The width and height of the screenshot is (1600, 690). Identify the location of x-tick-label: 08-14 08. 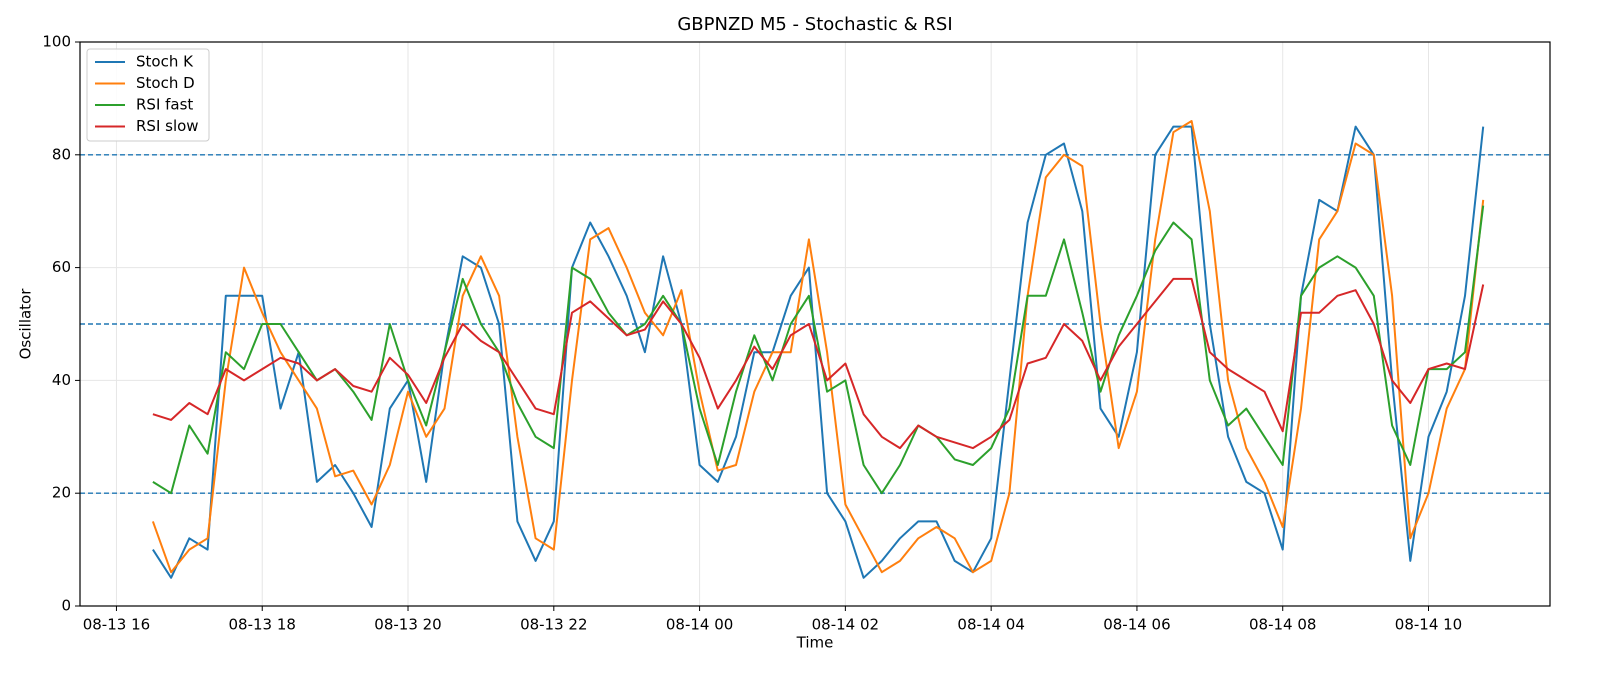
(1282, 625).